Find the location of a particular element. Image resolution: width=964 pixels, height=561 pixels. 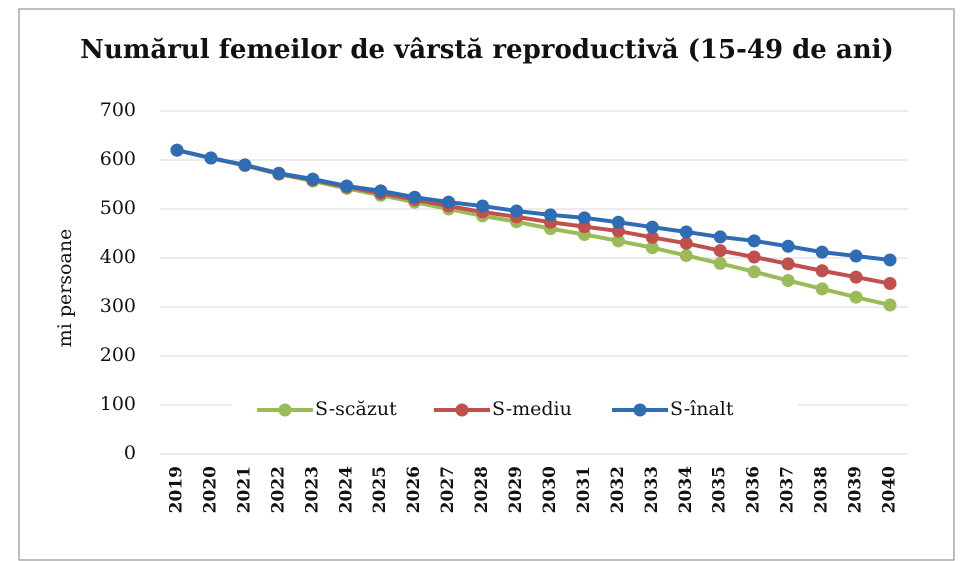

y-tick-label: 600 is located at coordinates (118, 159).